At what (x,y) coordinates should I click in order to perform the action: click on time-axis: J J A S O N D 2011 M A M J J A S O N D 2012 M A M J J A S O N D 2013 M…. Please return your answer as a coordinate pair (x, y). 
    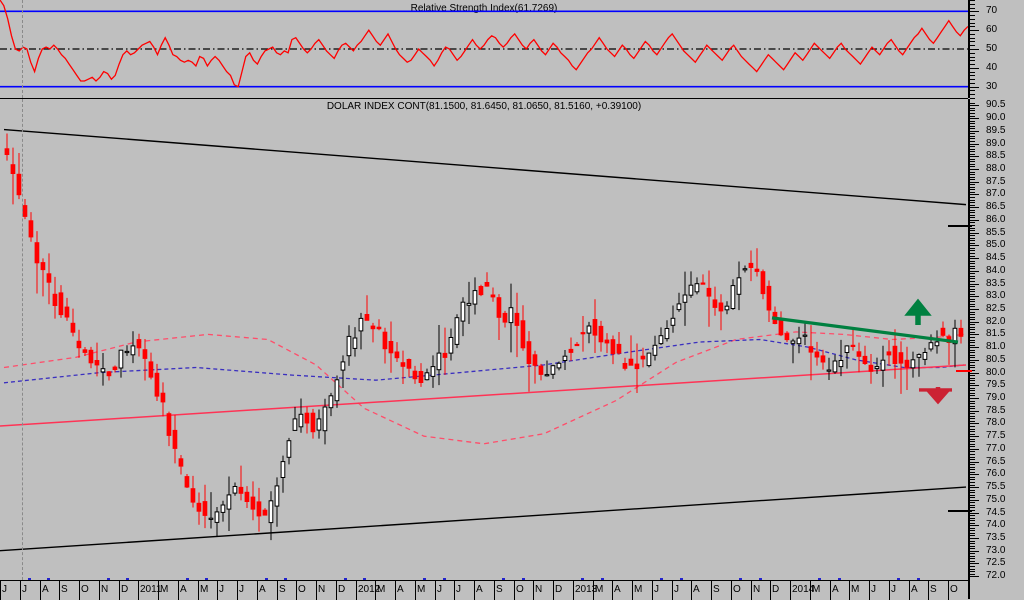
    Looking at the image, I should click on (484, 589).